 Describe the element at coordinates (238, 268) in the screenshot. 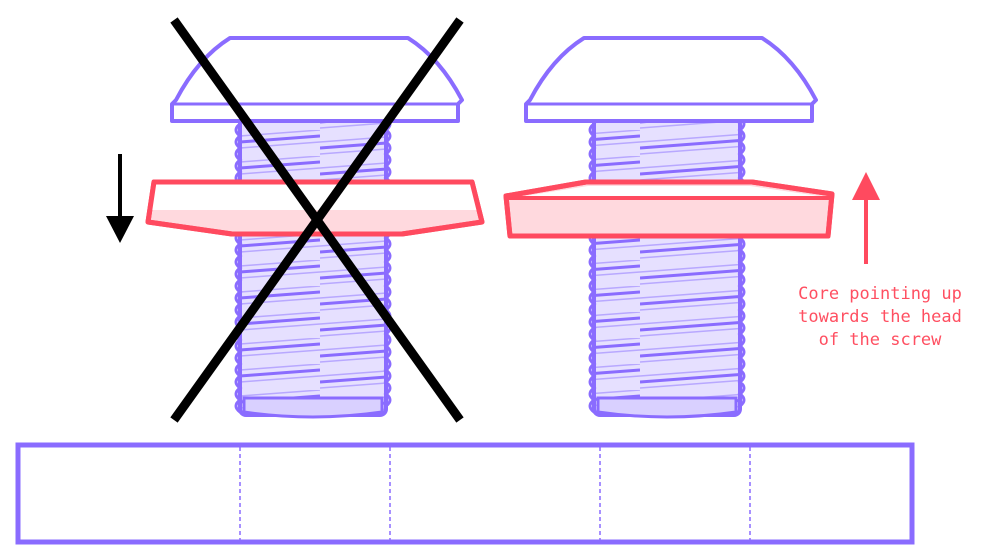

I see `screw-left-thread-edge` at that location.